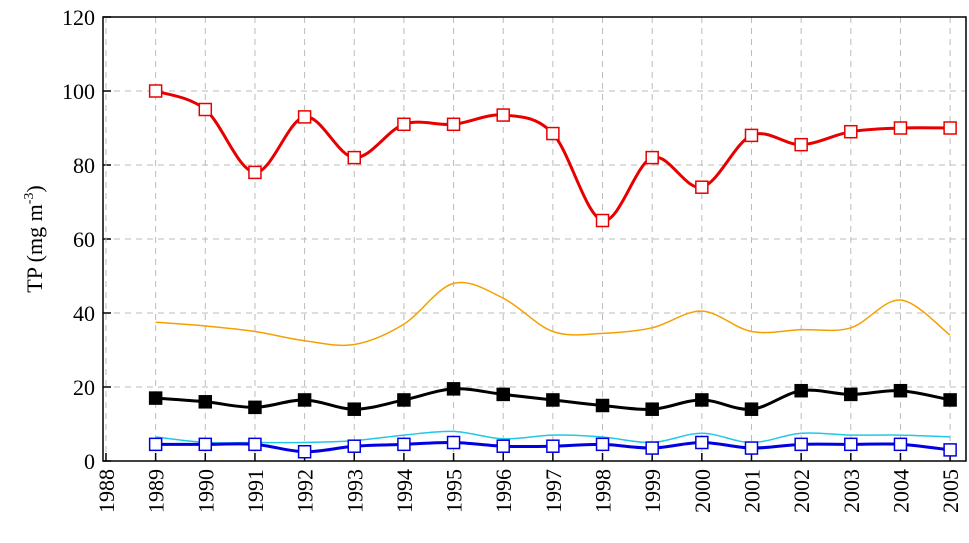  Describe the element at coordinates (106, 491) in the screenshot. I see `x-tick-label: 1988` at that location.